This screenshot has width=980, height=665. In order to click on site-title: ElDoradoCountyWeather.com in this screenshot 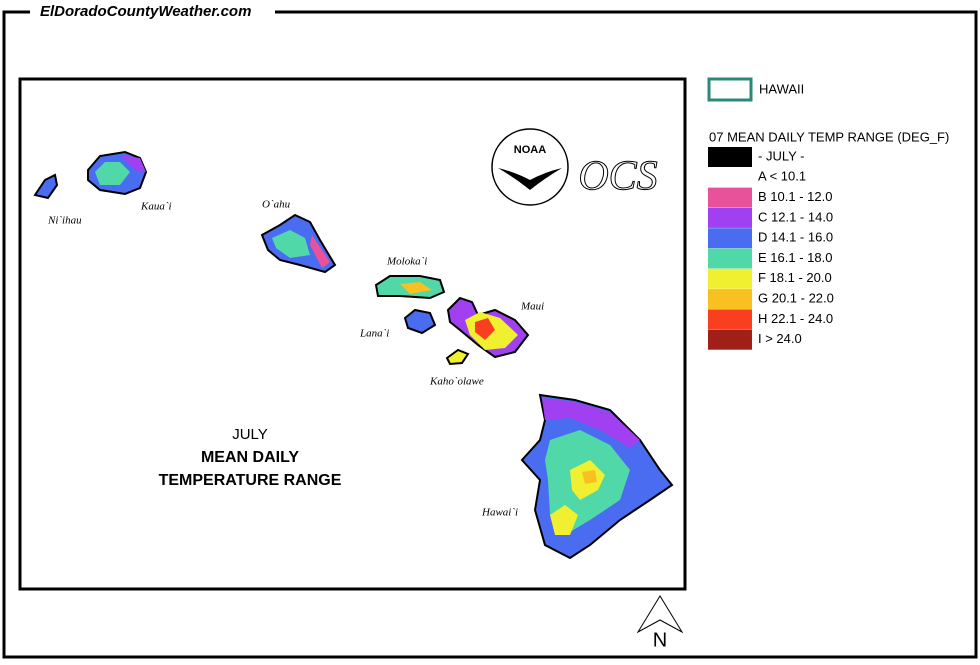, I will do `click(145, 11)`.